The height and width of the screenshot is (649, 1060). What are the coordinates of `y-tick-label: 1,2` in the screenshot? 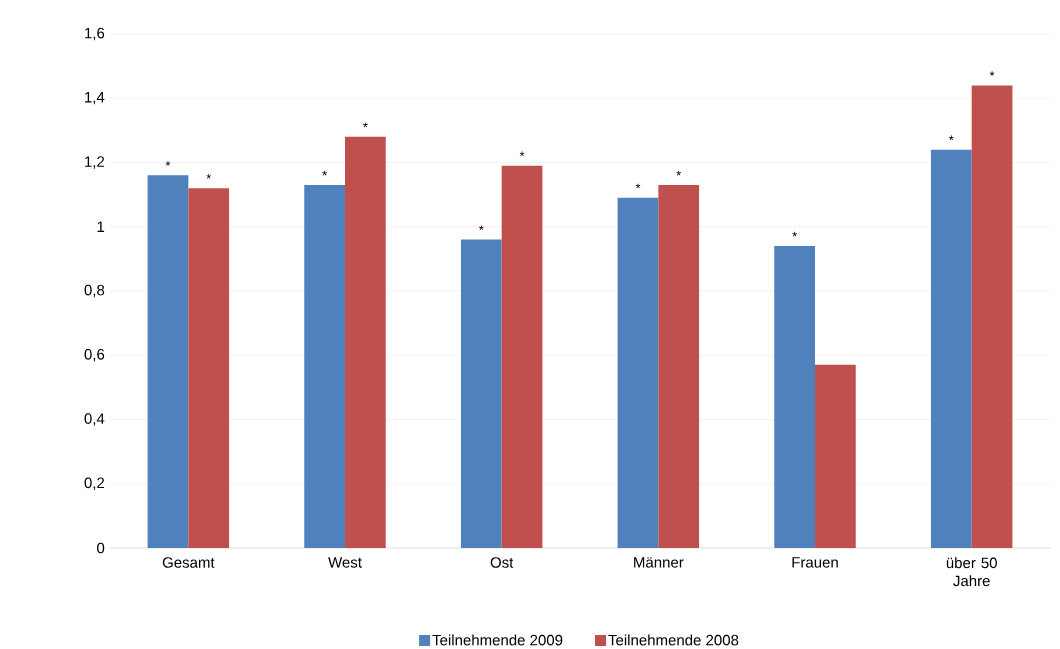 It's located at (95, 162).